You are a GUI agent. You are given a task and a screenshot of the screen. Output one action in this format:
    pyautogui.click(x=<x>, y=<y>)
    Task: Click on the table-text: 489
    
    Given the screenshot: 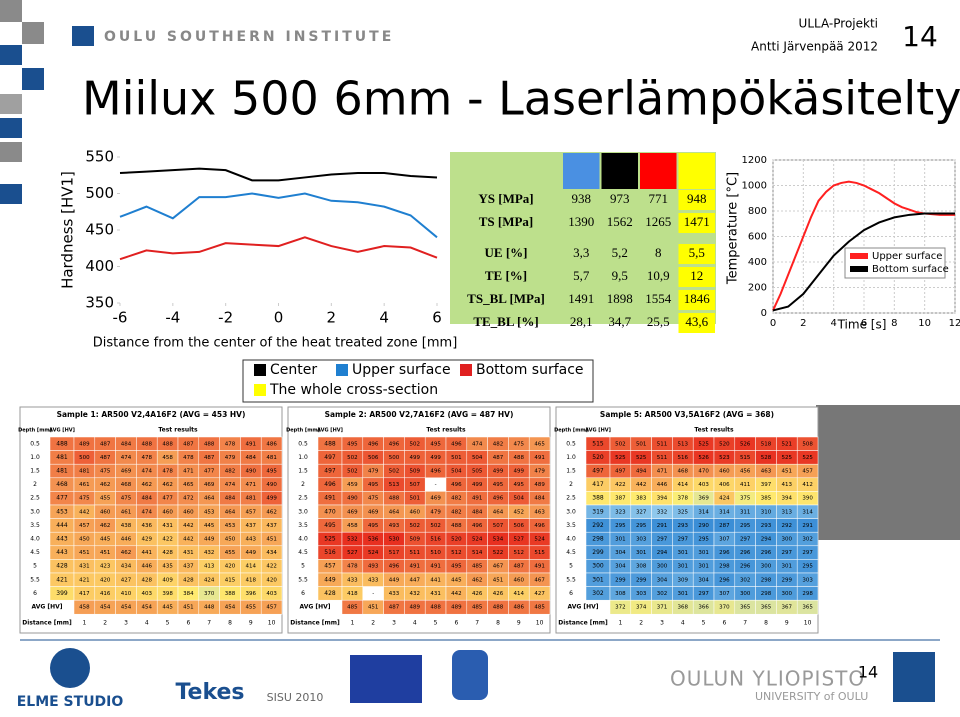 What is the action you would take?
    pyautogui.click(x=456, y=608)
    